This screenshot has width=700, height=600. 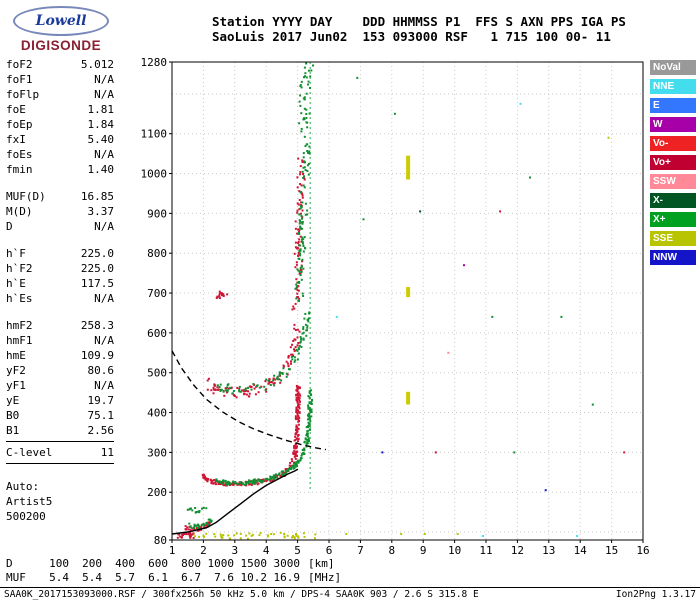 What do you see at coordinates (125, 563) in the screenshot?
I see `table-cell: 400` at bounding box center [125, 563].